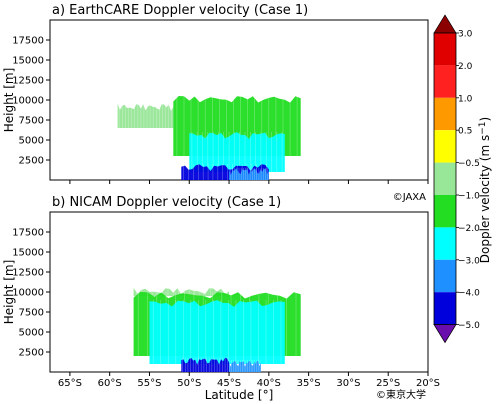 This screenshot has width=500, height=404. Describe the element at coordinates (469, 197) in the screenshot. I see `colorbar-tick-label: −1.0` at that location.